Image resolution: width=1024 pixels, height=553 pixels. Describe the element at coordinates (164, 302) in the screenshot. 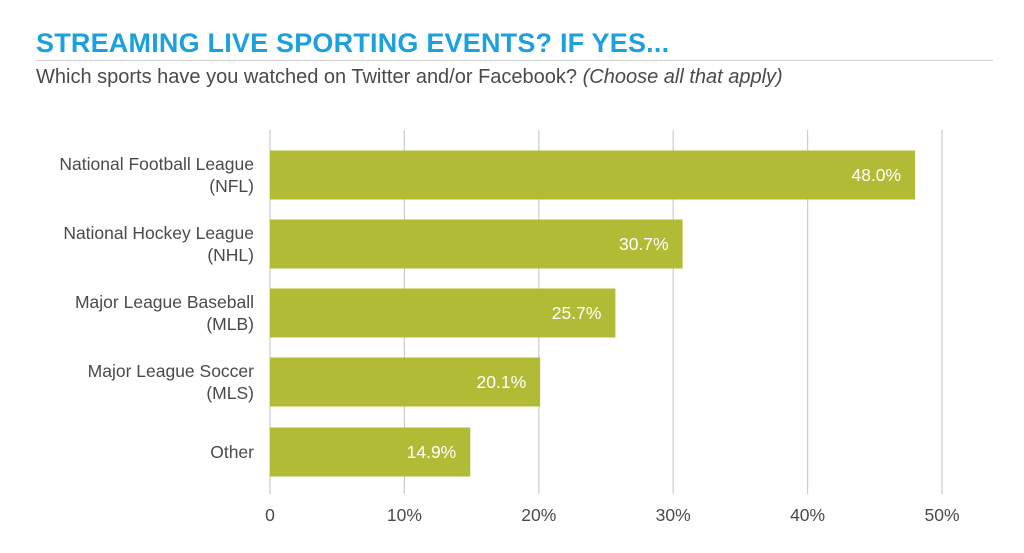

I see `category-label: Major League Baseball` at that location.